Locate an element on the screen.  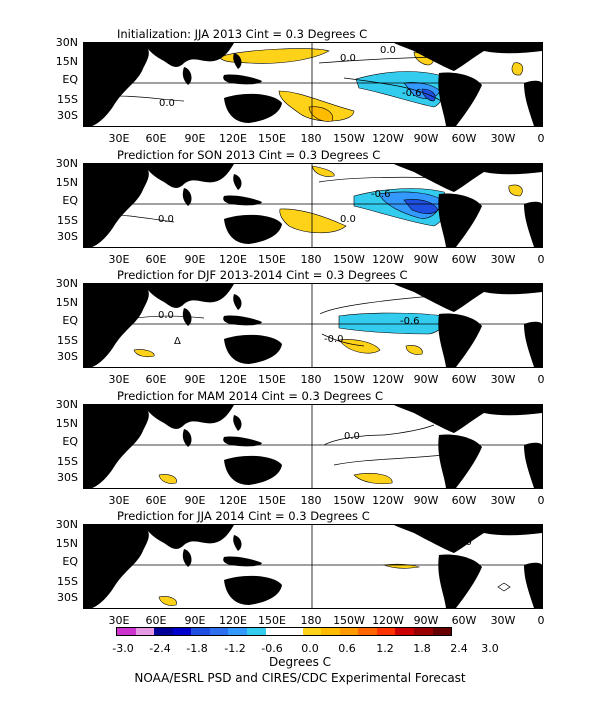
color-scale-bar is located at coordinates (284, 631).